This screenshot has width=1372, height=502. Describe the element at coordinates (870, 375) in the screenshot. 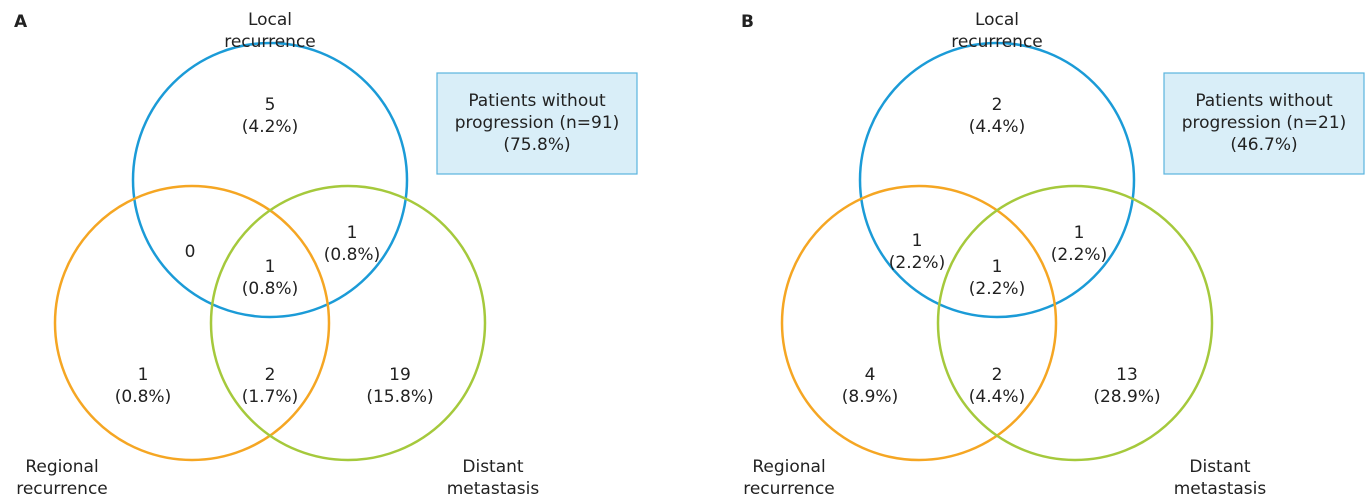

I see `region-count: 4` at that location.